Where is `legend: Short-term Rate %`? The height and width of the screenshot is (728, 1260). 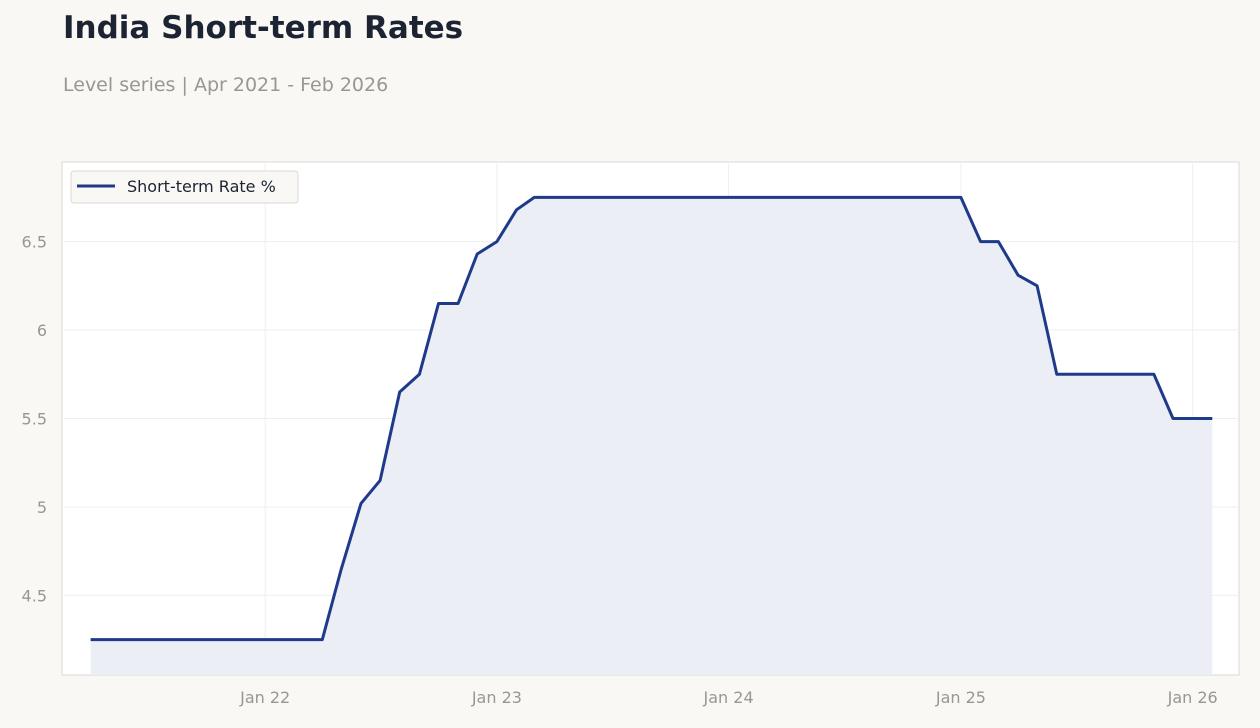 legend: Short-term Rate % is located at coordinates (184, 187).